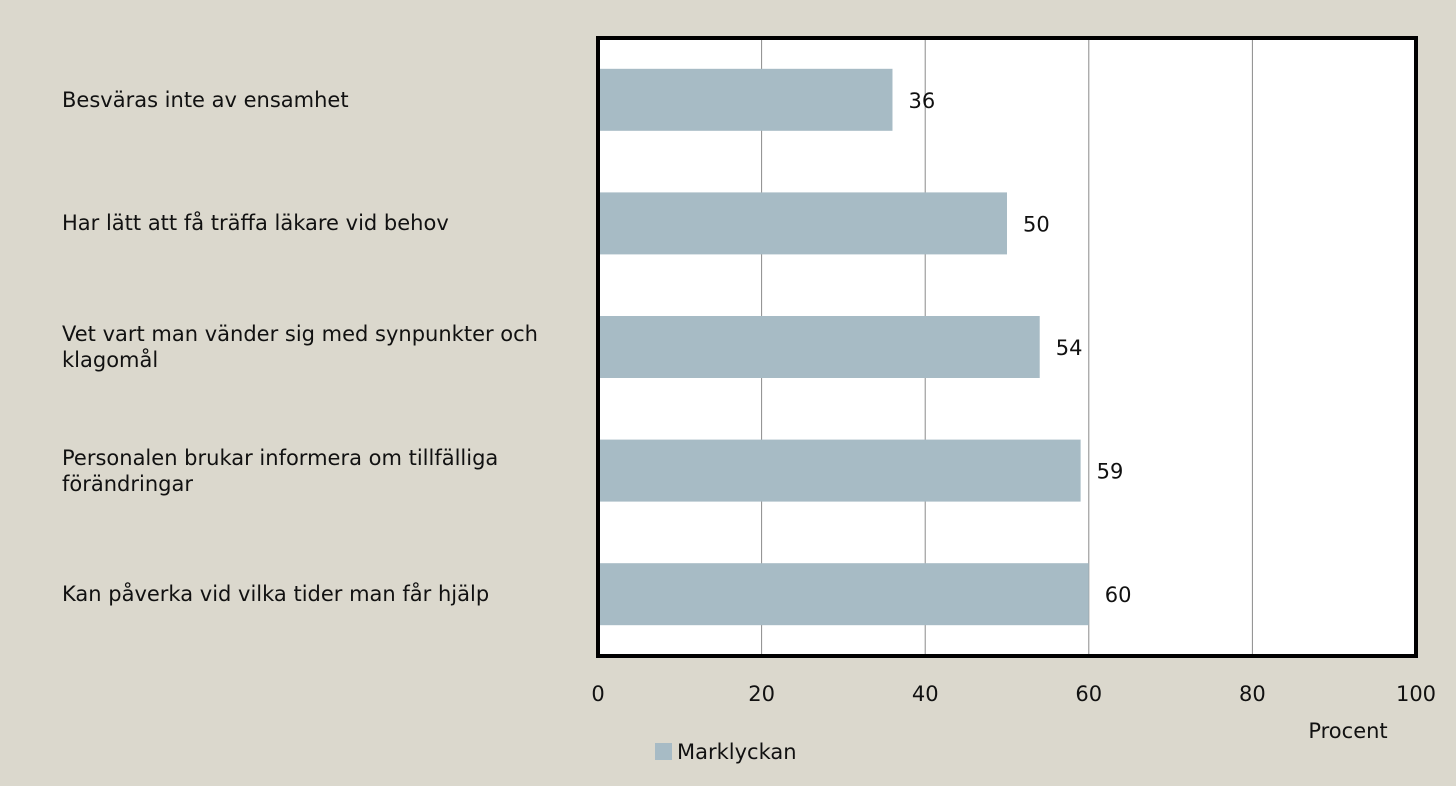 The width and height of the screenshot is (1456, 786). What do you see at coordinates (1416, 694) in the screenshot?
I see `x-tick-label: 100` at bounding box center [1416, 694].